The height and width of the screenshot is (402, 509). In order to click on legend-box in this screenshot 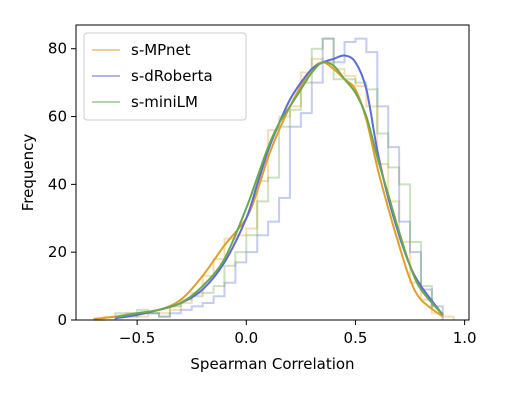, I will do `click(165, 76)`.